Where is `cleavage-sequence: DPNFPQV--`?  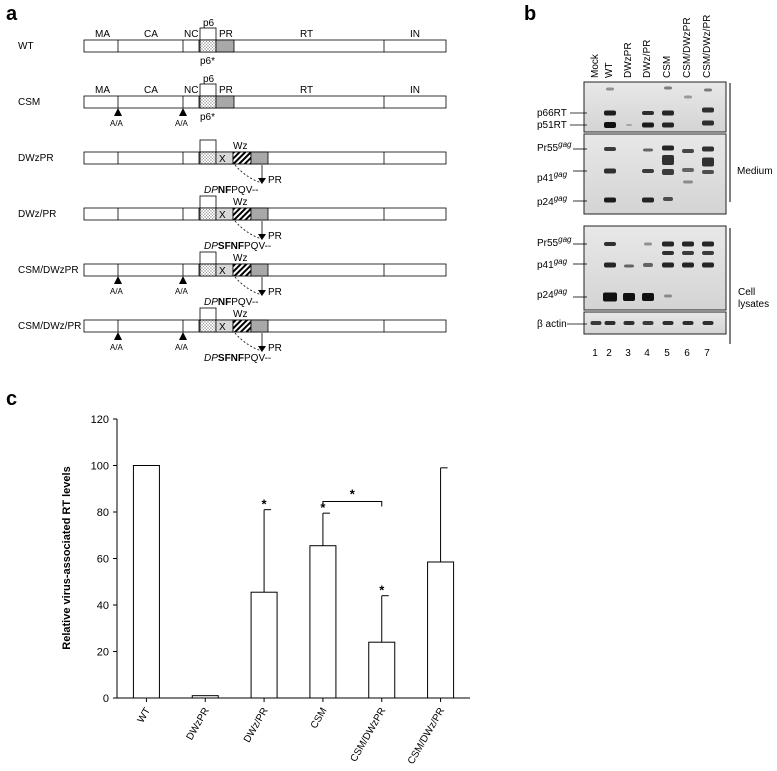
cleavage-sequence: DPNFPQV-- is located at coordinates (231, 190).